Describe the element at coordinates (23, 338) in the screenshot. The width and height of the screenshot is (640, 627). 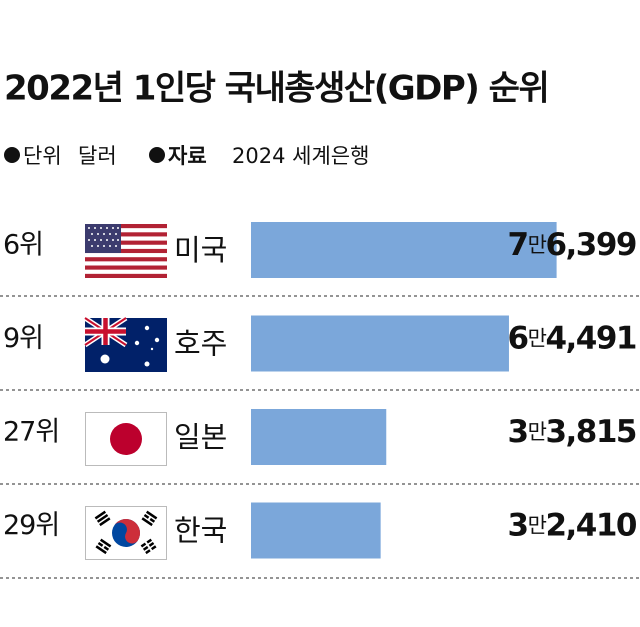
I see `rank-label: 9위` at that location.